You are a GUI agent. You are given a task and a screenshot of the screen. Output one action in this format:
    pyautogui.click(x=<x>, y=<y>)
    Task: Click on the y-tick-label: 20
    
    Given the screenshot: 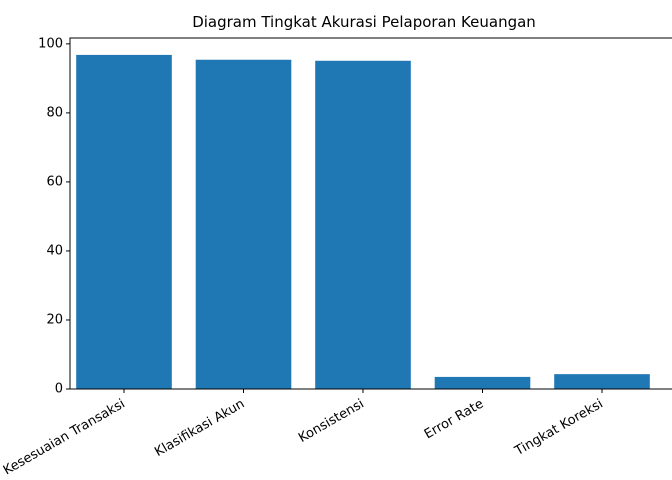 What is the action you would take?
    pyautogui.click(x=54, y=319)
    